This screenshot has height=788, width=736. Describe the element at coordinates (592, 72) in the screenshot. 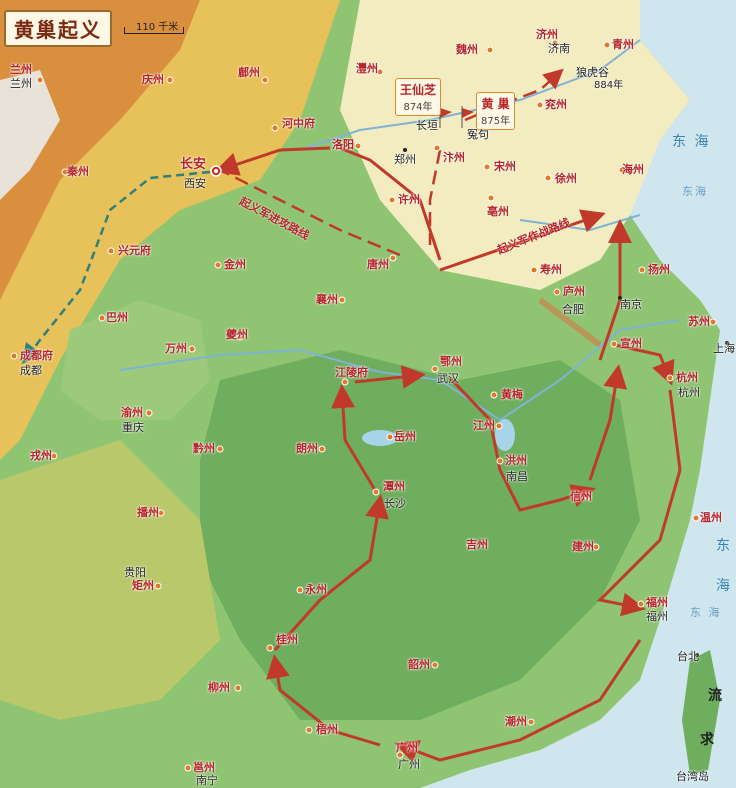

I see `modern-langhugu: 狼虎谷` at that location.